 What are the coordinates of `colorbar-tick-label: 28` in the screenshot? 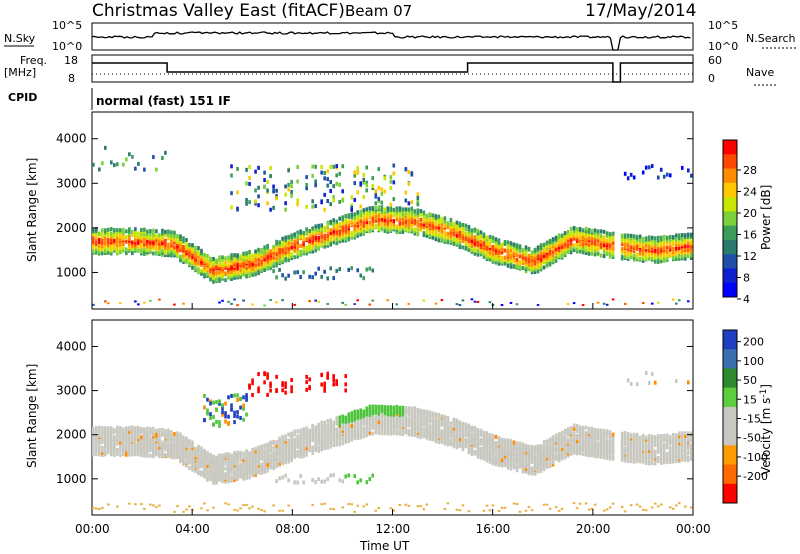 It's located at (750, 170).